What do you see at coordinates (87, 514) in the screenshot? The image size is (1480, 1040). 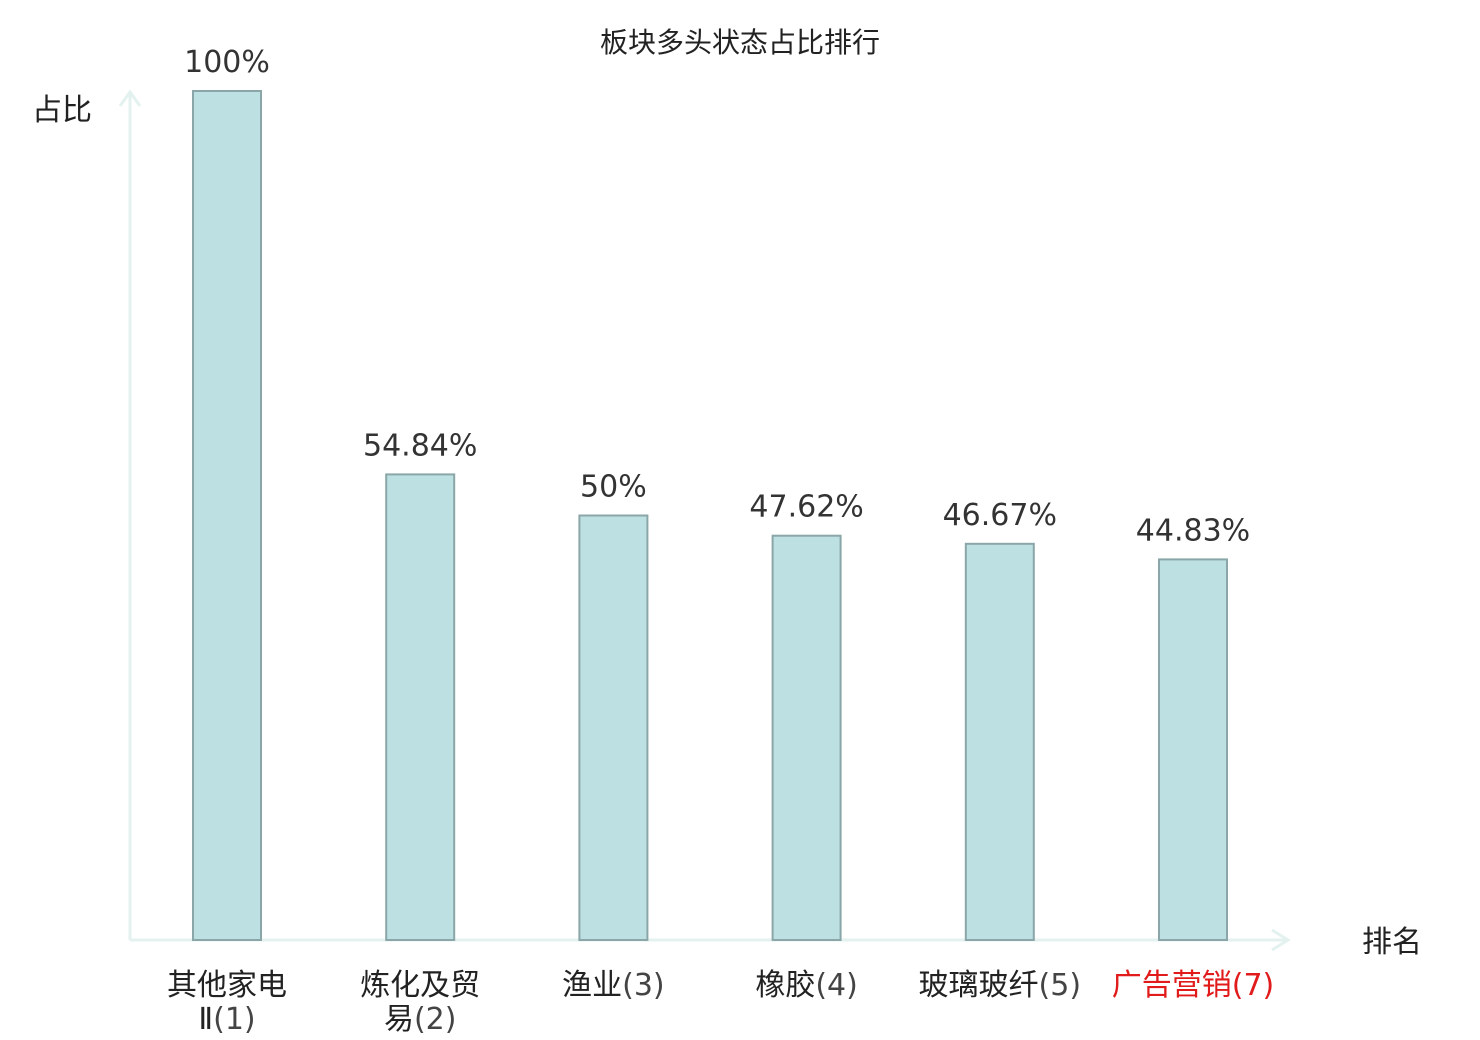 I see `y-axis: 占比` at bounding box center [87, 514].